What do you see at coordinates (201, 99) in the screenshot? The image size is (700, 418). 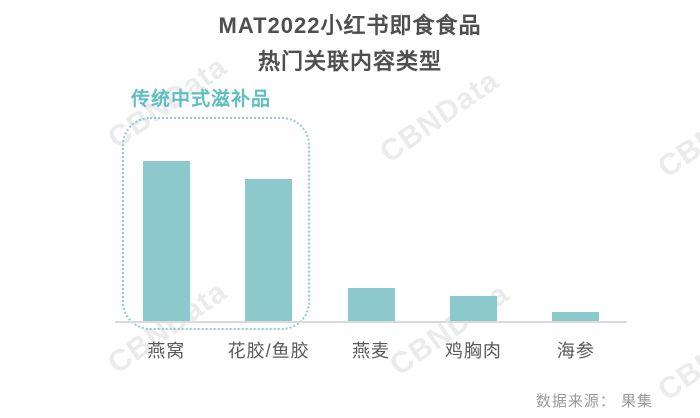 I see `highlight-group-label: 传统中式滋补品` at bounding box center [201, 99].